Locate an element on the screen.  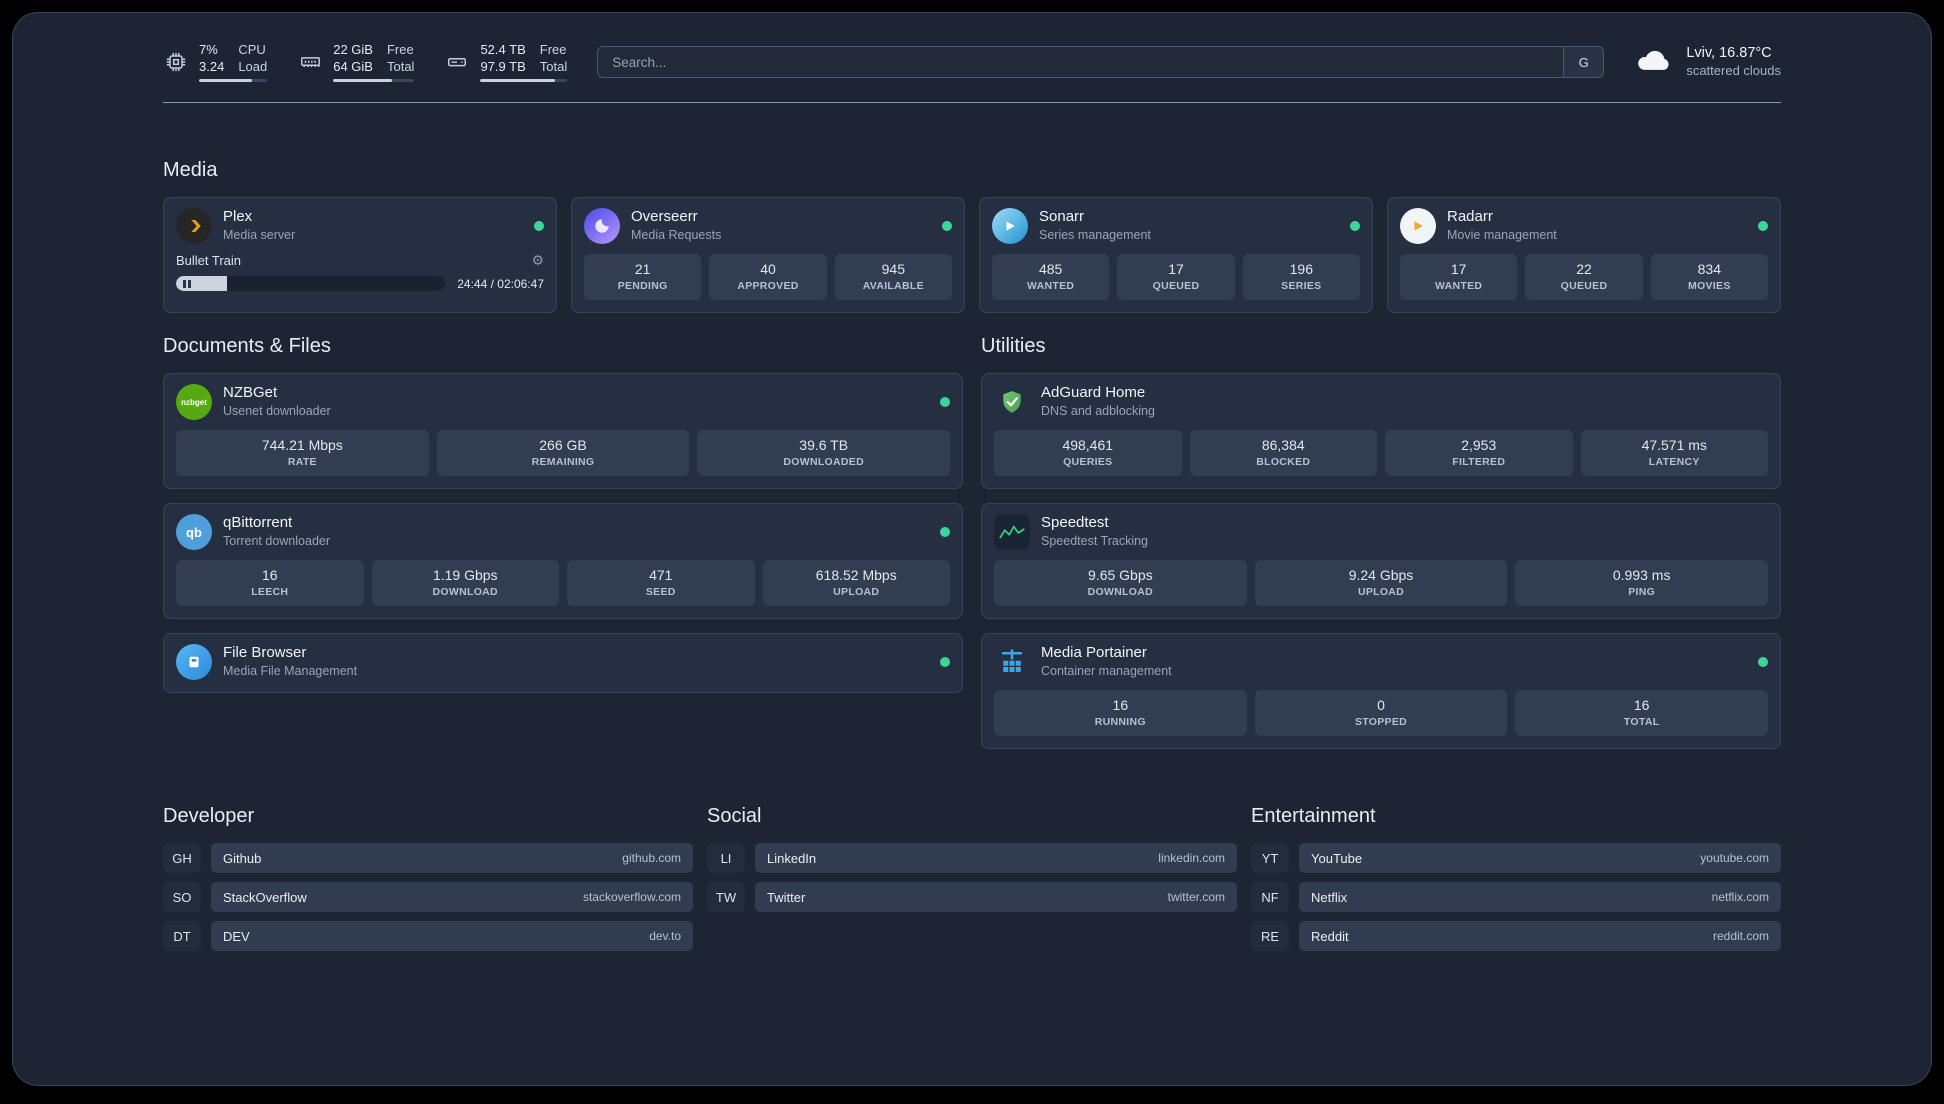
load-label: Load is located at coordinates (253, 66).